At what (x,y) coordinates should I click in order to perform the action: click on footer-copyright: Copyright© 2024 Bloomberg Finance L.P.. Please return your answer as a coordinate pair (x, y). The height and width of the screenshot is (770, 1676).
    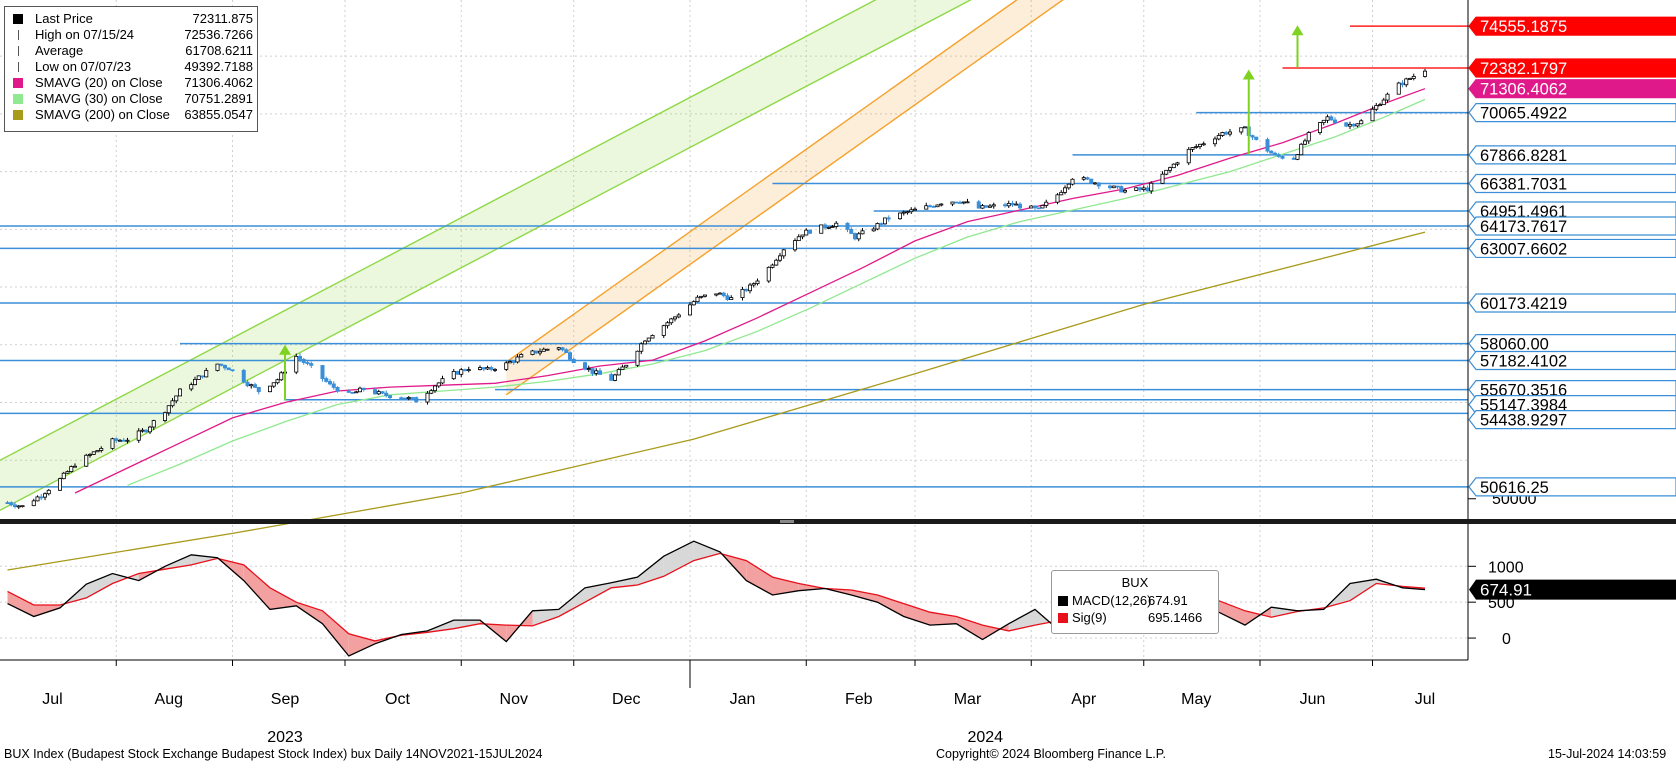
    Looking at the image, I should click on (1051, 754).